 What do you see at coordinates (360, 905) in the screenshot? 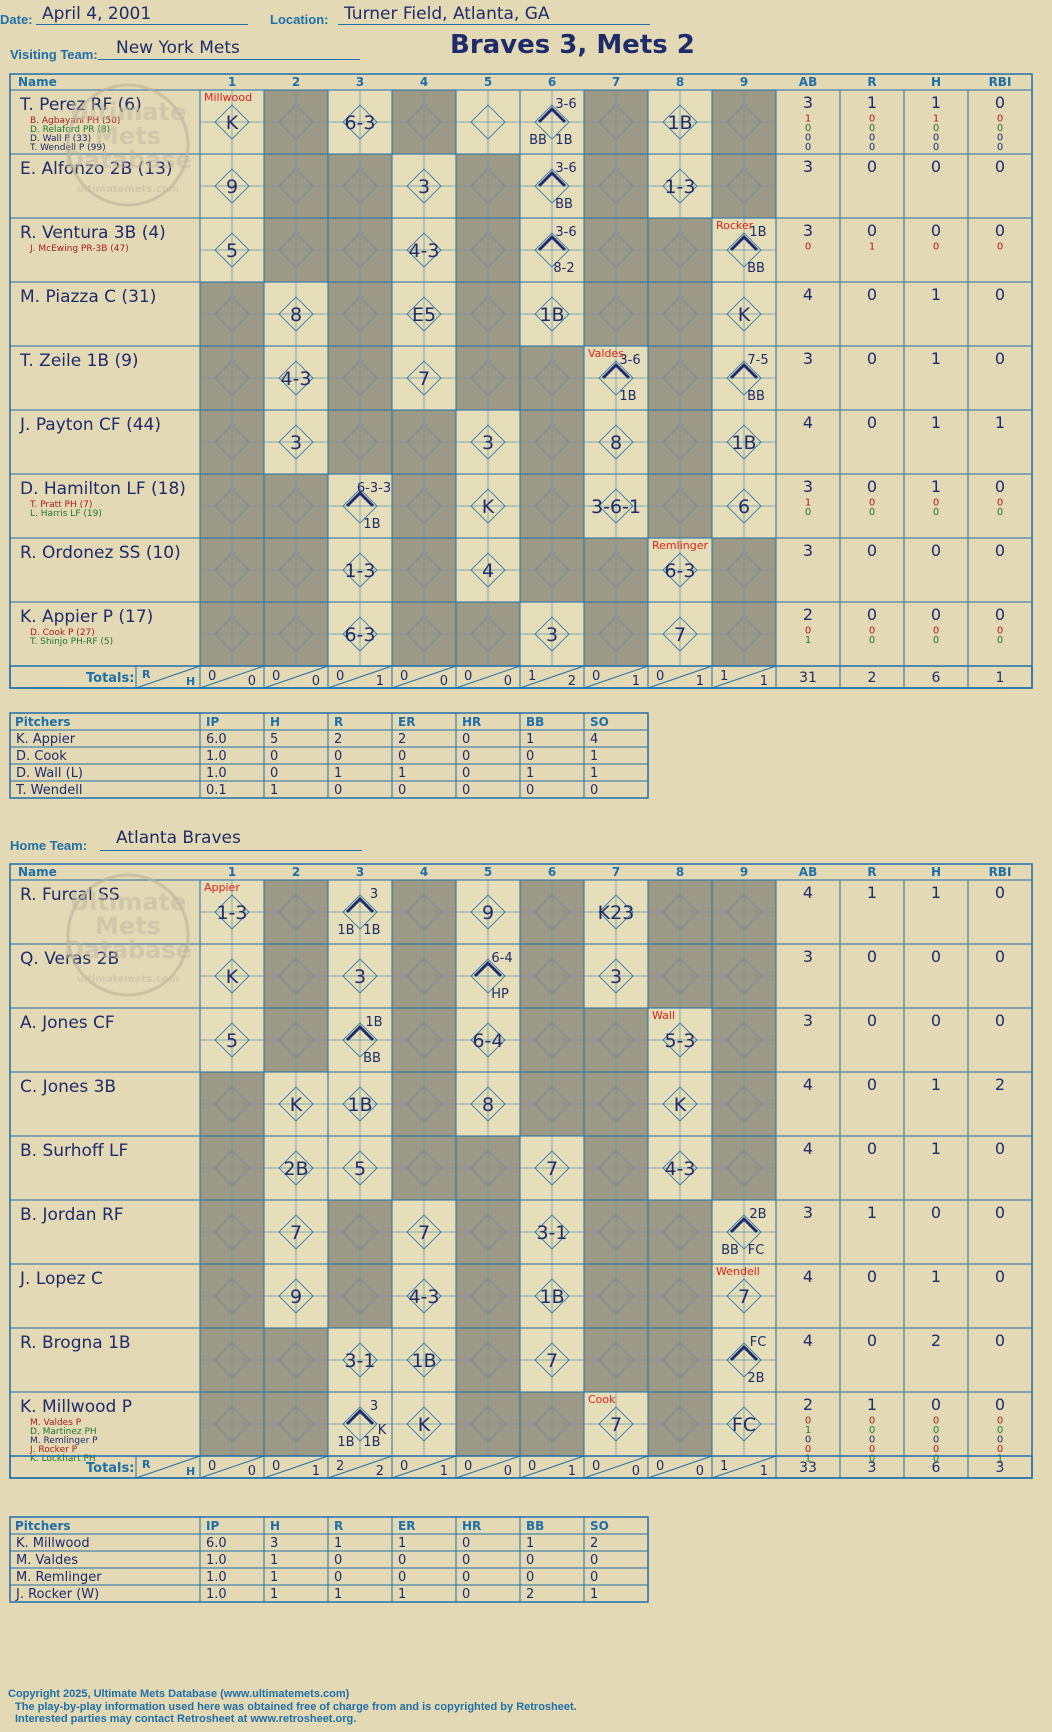
I see `home-run-path` at bounding box center [360, 905].